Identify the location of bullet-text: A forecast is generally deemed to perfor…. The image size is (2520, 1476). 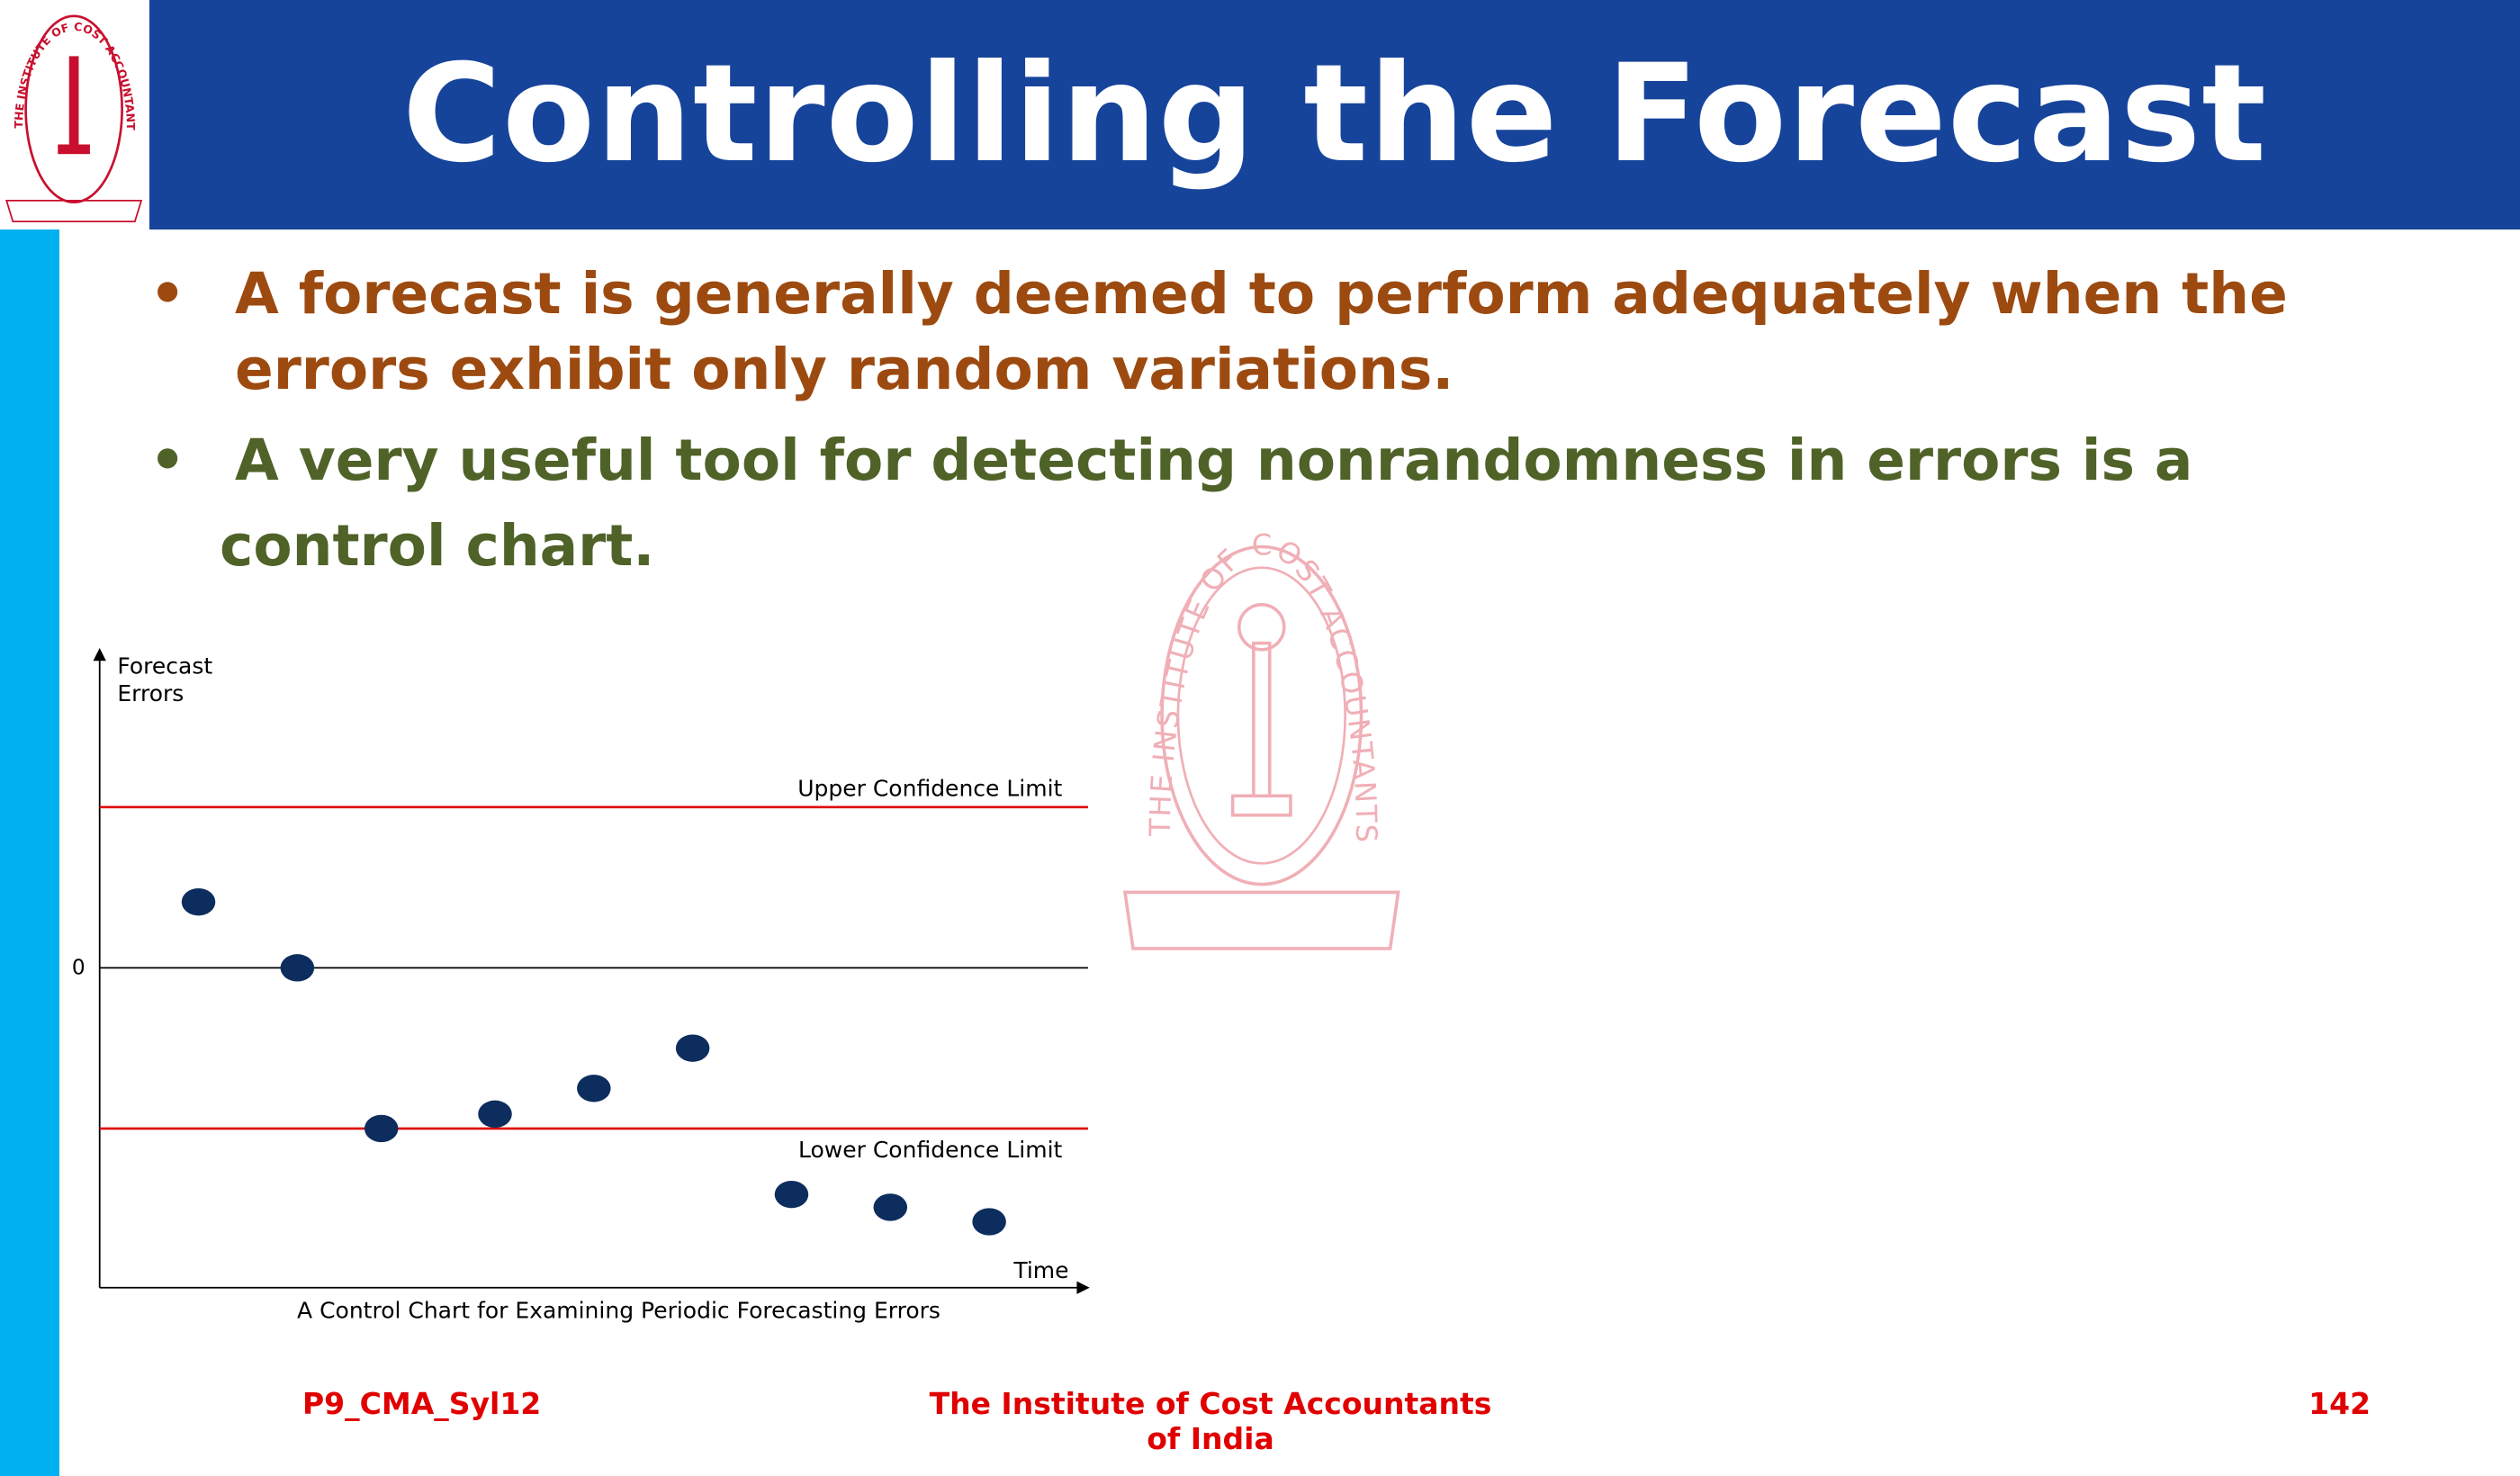
(1261, 332).